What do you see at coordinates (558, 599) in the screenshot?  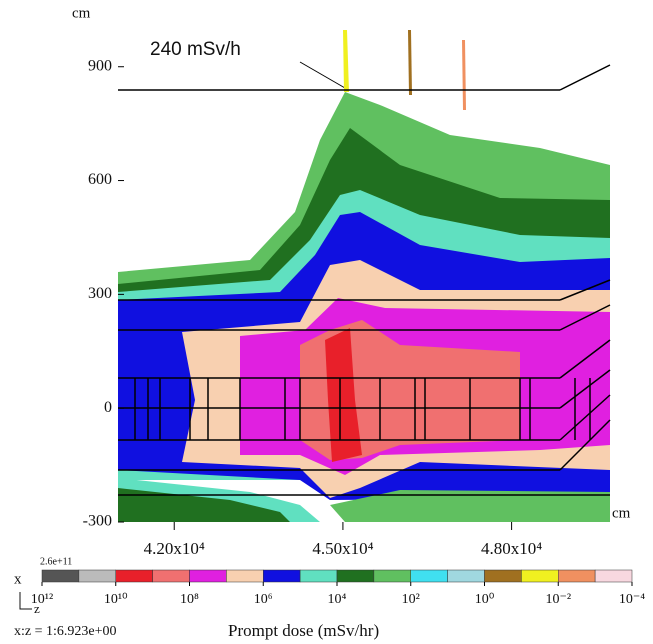 I see `colorbar-tick-label: 10⁻²` at bounding box center [558, 599].